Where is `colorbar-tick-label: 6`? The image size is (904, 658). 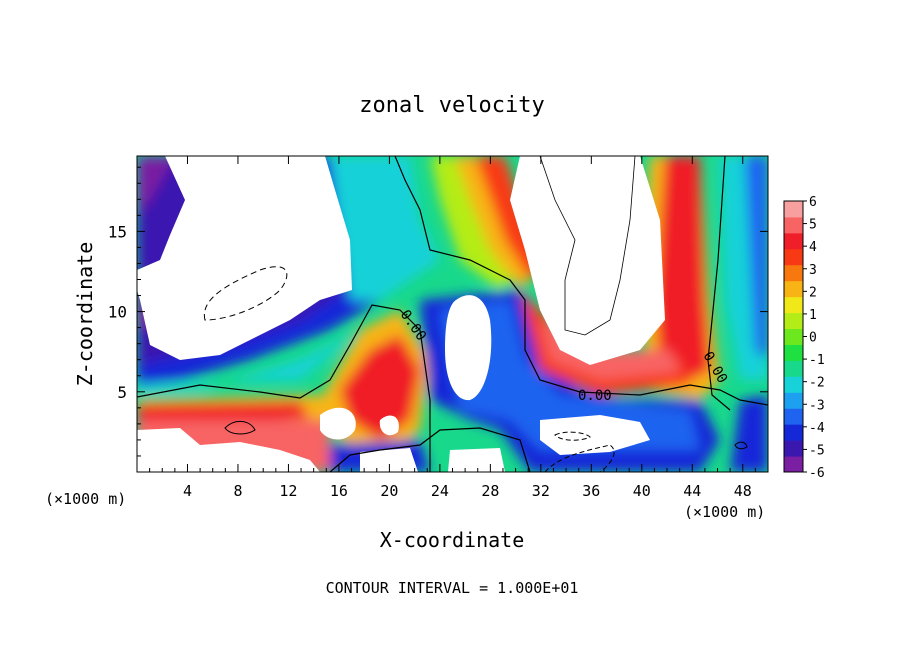
colorbar-tick-label: 6 is located at coordinates (813, 202).